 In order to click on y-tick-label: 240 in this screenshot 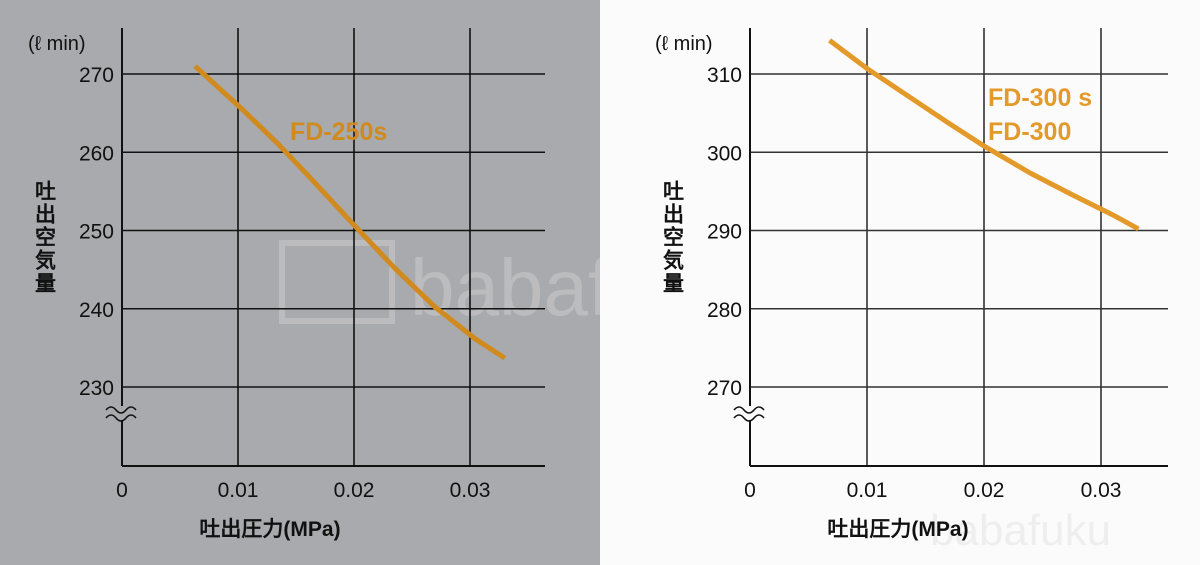, I will do `click(96, 310)`.